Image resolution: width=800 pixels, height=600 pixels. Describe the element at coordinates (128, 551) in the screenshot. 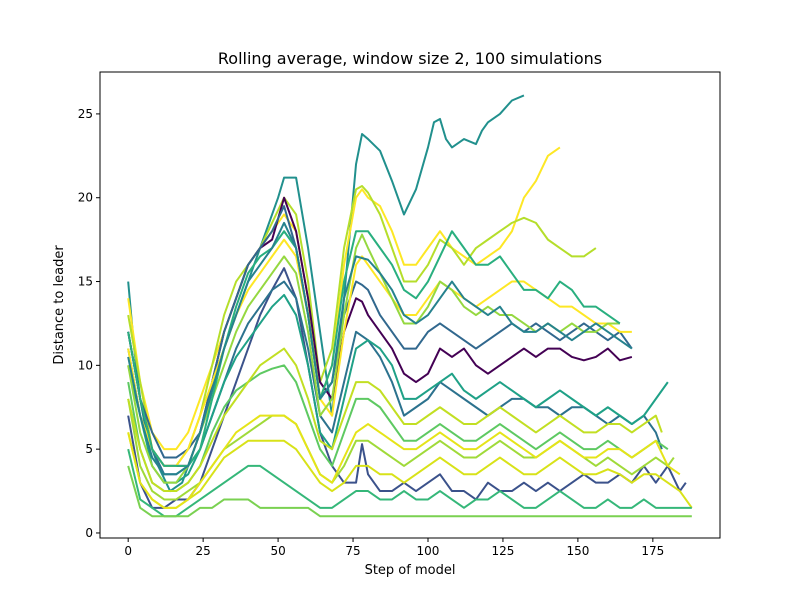

I see `x-tick-label: 0` at that location.